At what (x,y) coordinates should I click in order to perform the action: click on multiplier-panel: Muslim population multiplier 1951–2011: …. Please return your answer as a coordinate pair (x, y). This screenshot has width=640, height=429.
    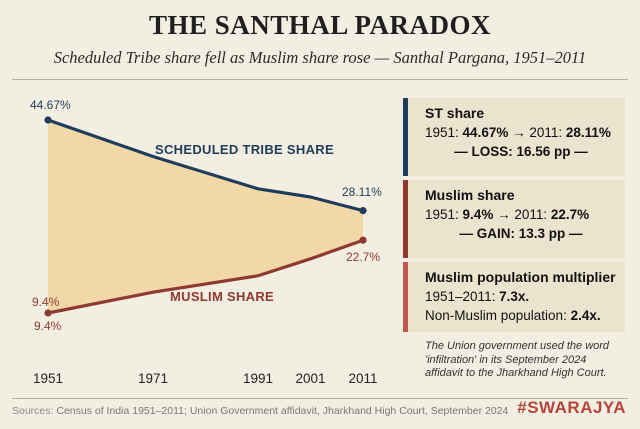
    Looking at the image, I should click on (514, 297).